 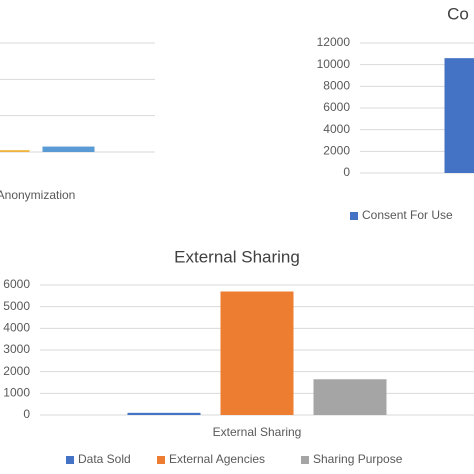 What do you see at coordinates (217, 459) in the screenshot?
I see `legend-label: External Agencies` at bounding box center [217, 459].